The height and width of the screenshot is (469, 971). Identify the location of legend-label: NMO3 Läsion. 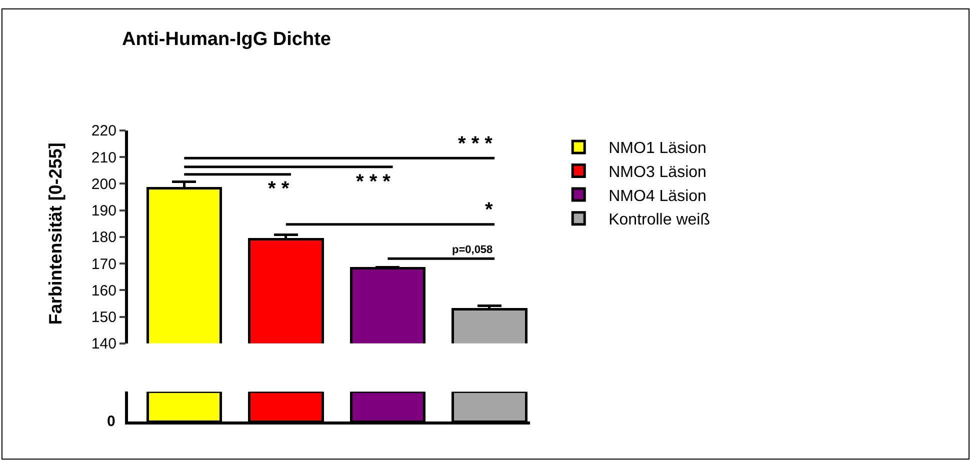
(657, 172).